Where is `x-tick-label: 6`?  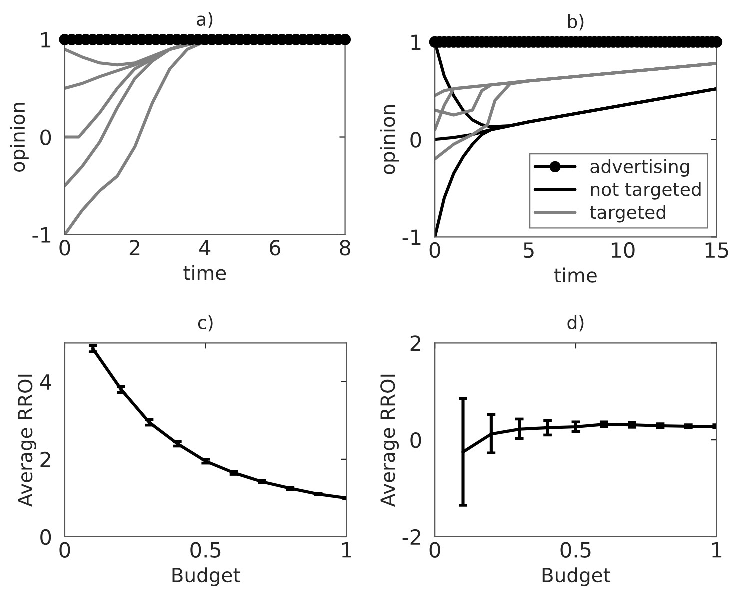
x-tick-label: 6 is located at coordinates (275, 248).